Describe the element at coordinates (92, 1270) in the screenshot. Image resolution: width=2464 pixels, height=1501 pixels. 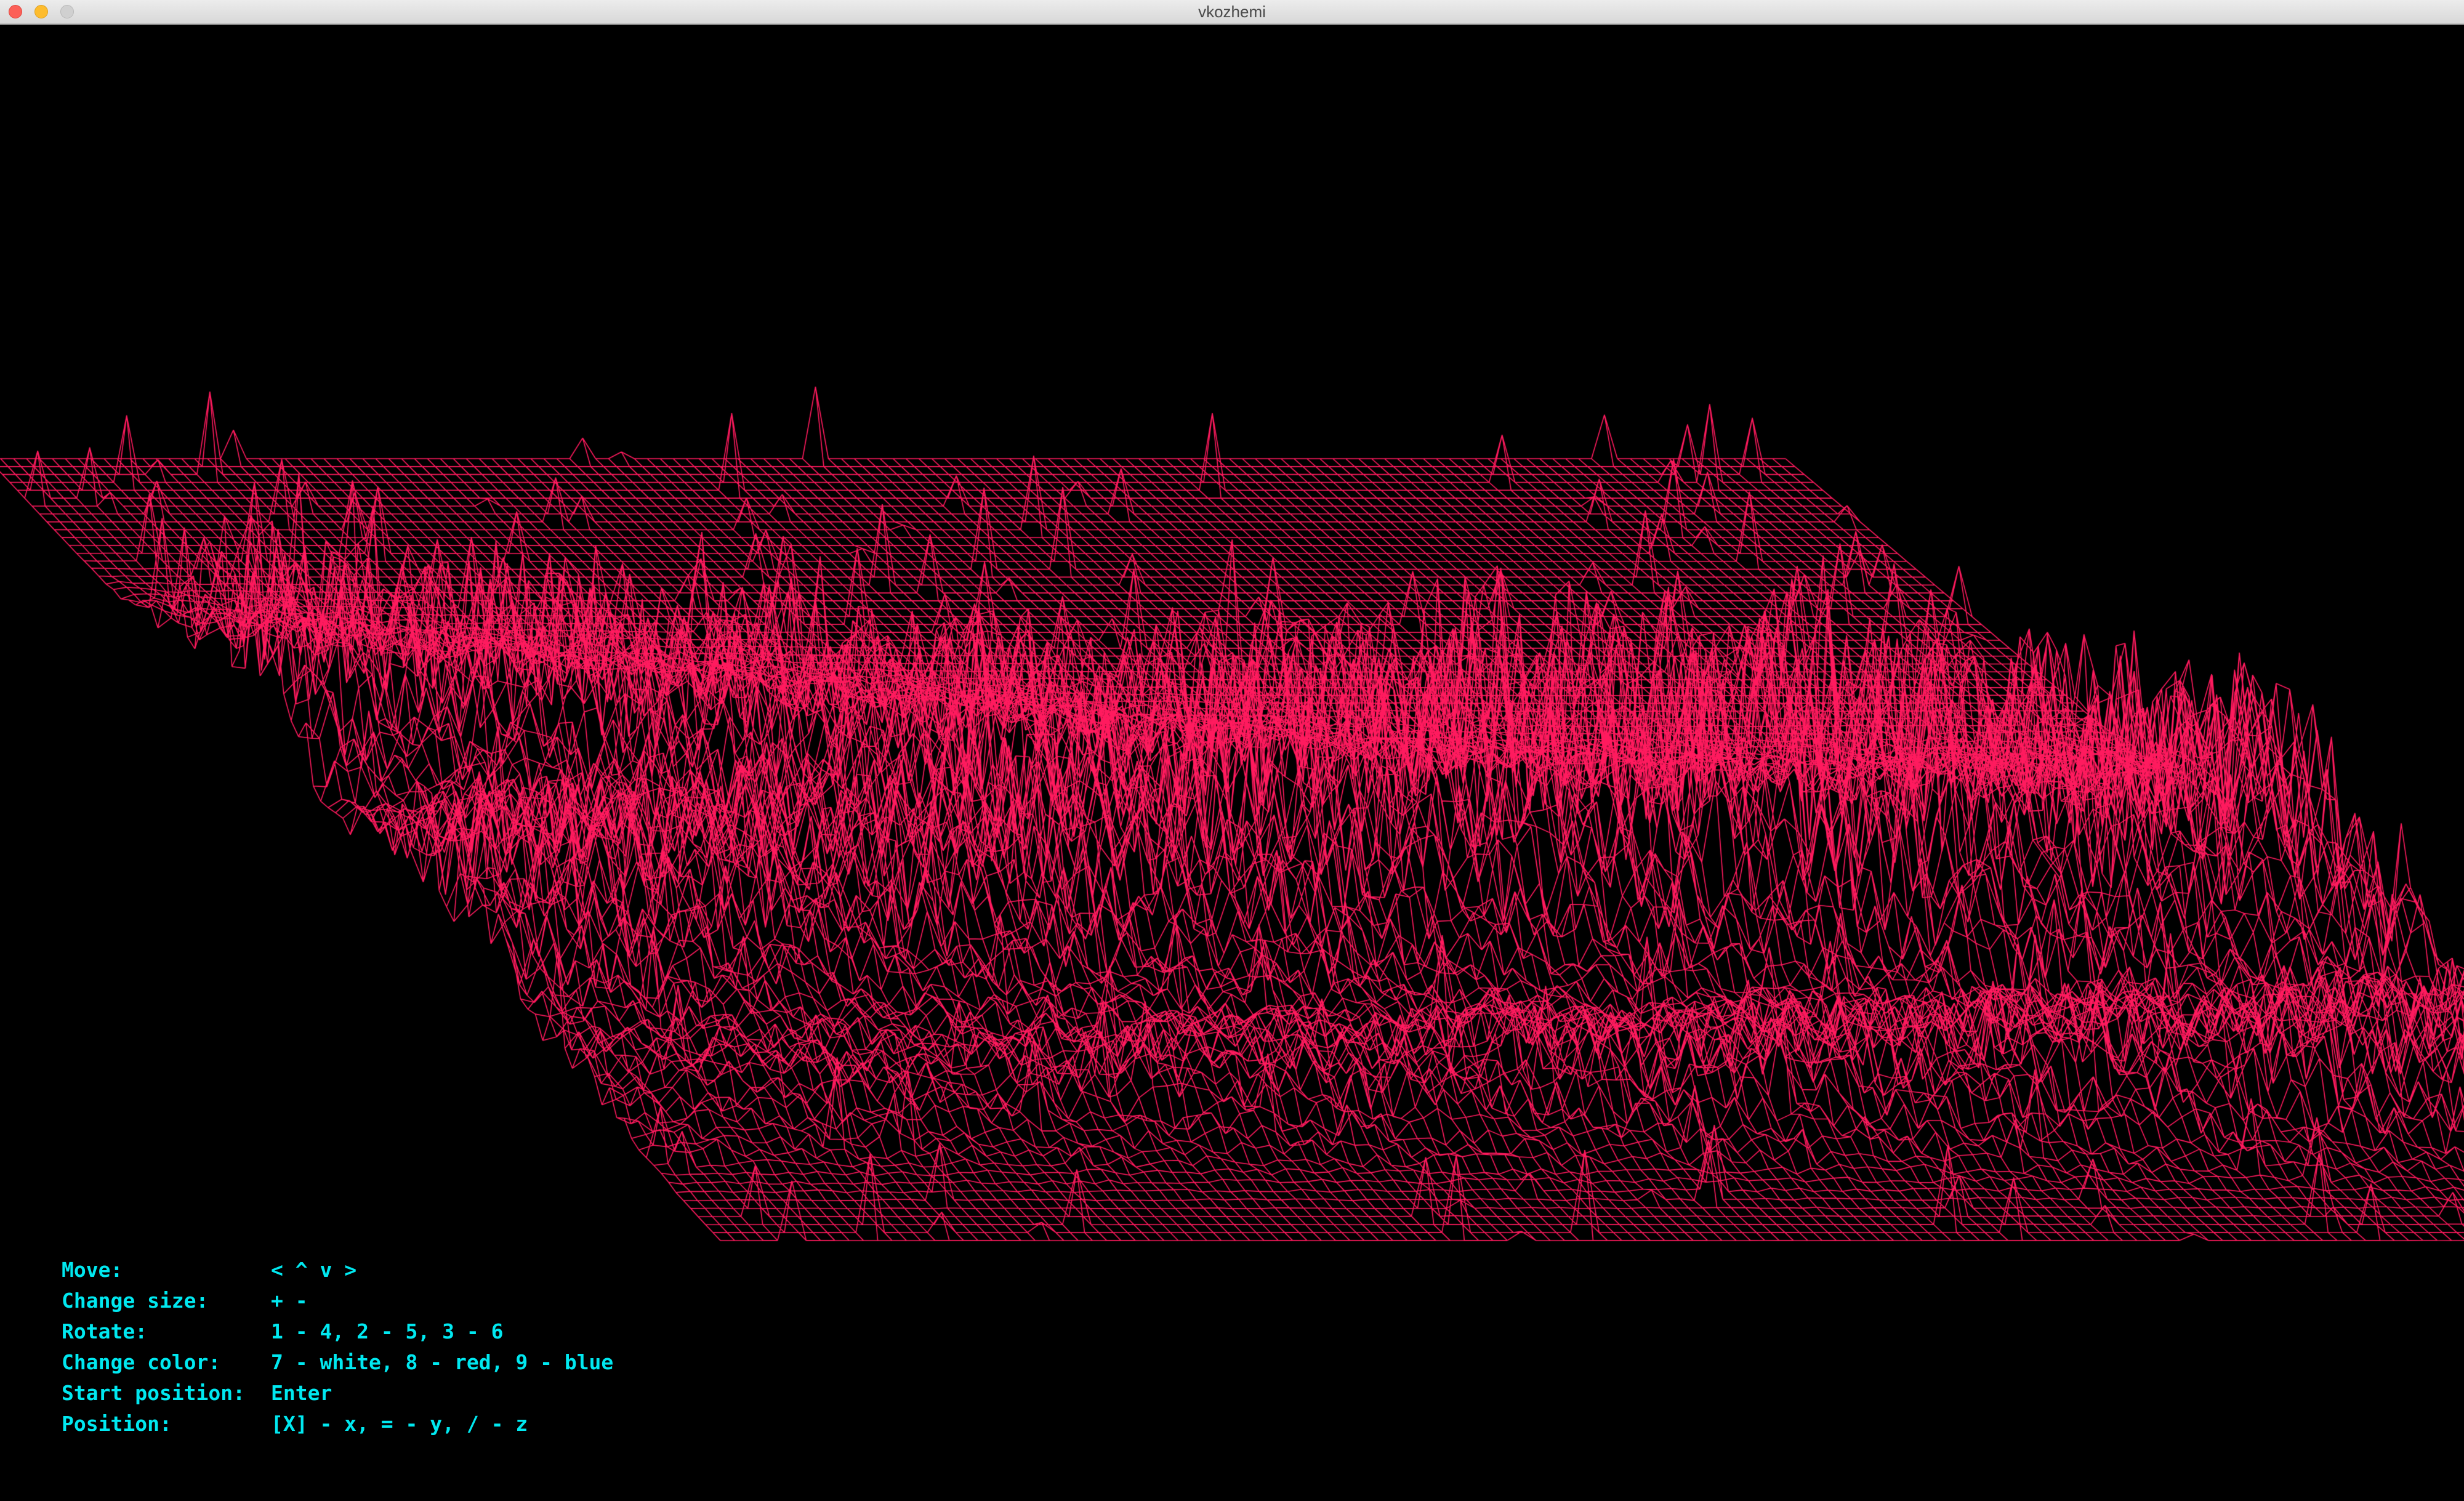
I see `help-key-move: Move:` at that location.